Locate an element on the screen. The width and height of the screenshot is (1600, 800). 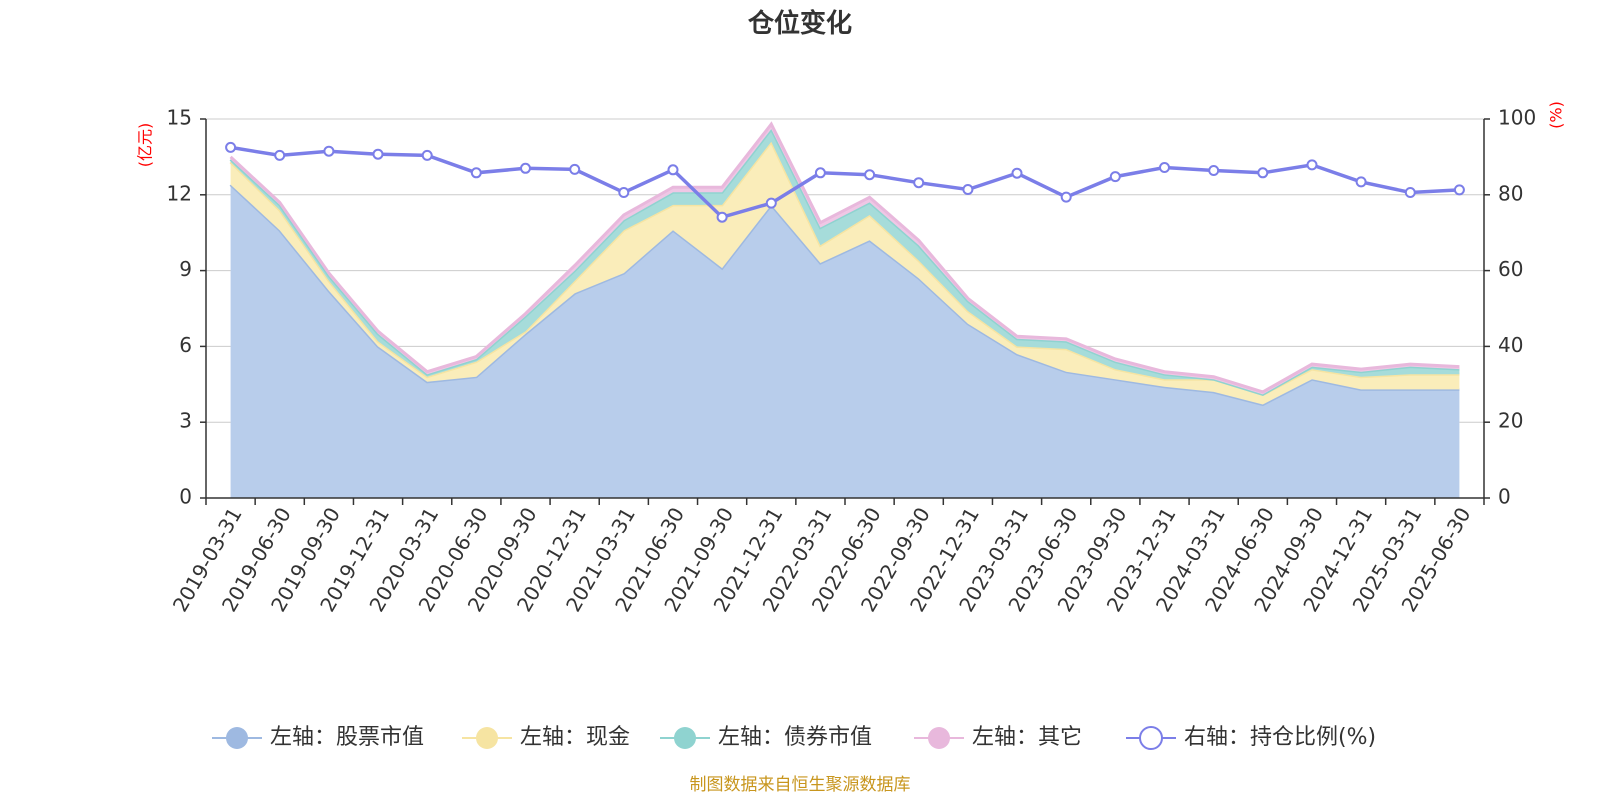
chart-title: 仓位变化 is located at coordinates (799, 23).